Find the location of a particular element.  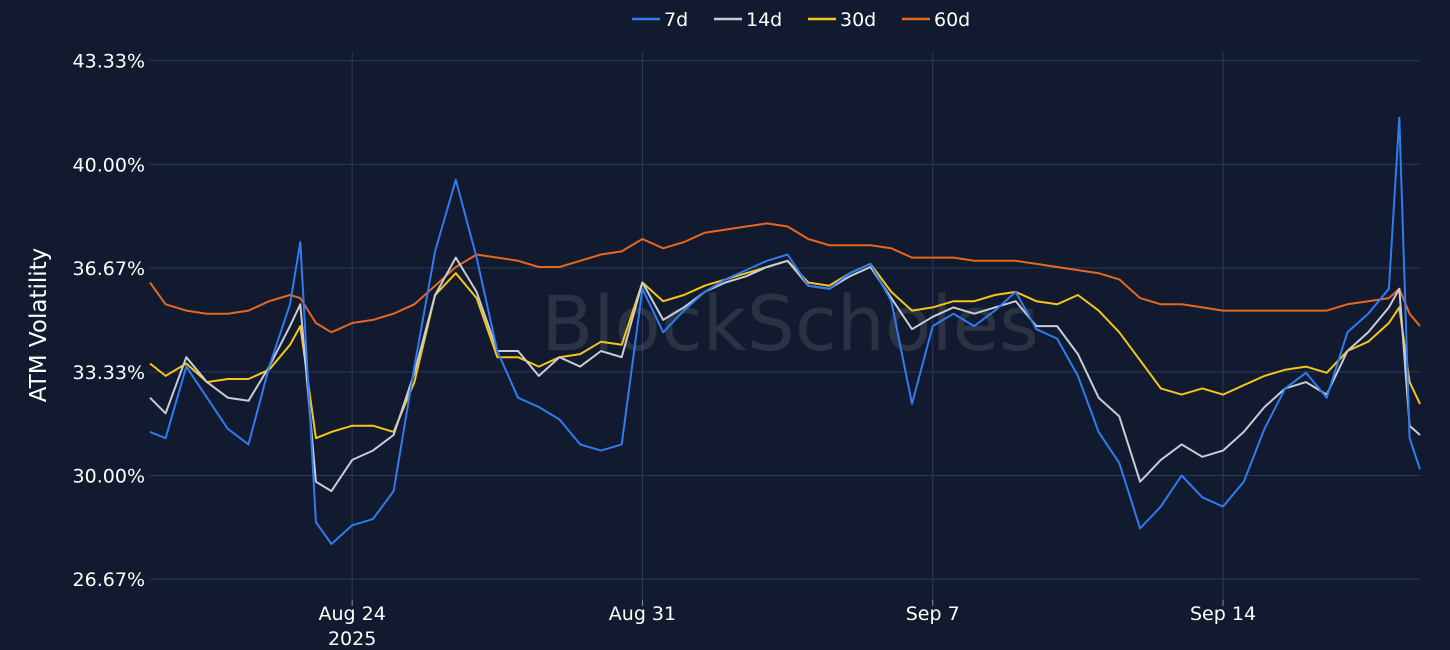

x-tick-label: Aug 24 is located at coordinates (351, 614).